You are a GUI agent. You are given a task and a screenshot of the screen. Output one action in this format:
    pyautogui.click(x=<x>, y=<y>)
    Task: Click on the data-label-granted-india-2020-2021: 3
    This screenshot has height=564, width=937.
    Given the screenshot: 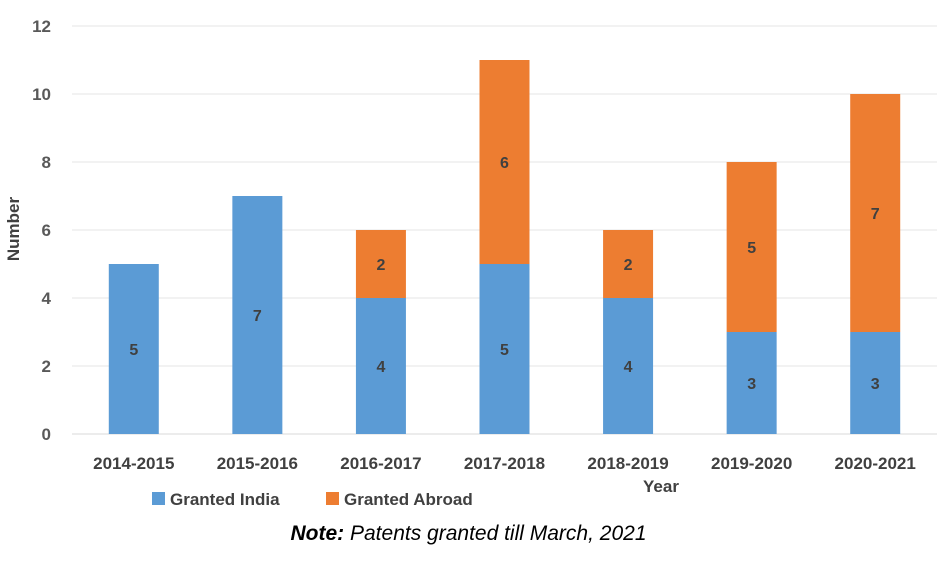 What is the action you would take?
    pyautogui.click(x=875, y=384)
    